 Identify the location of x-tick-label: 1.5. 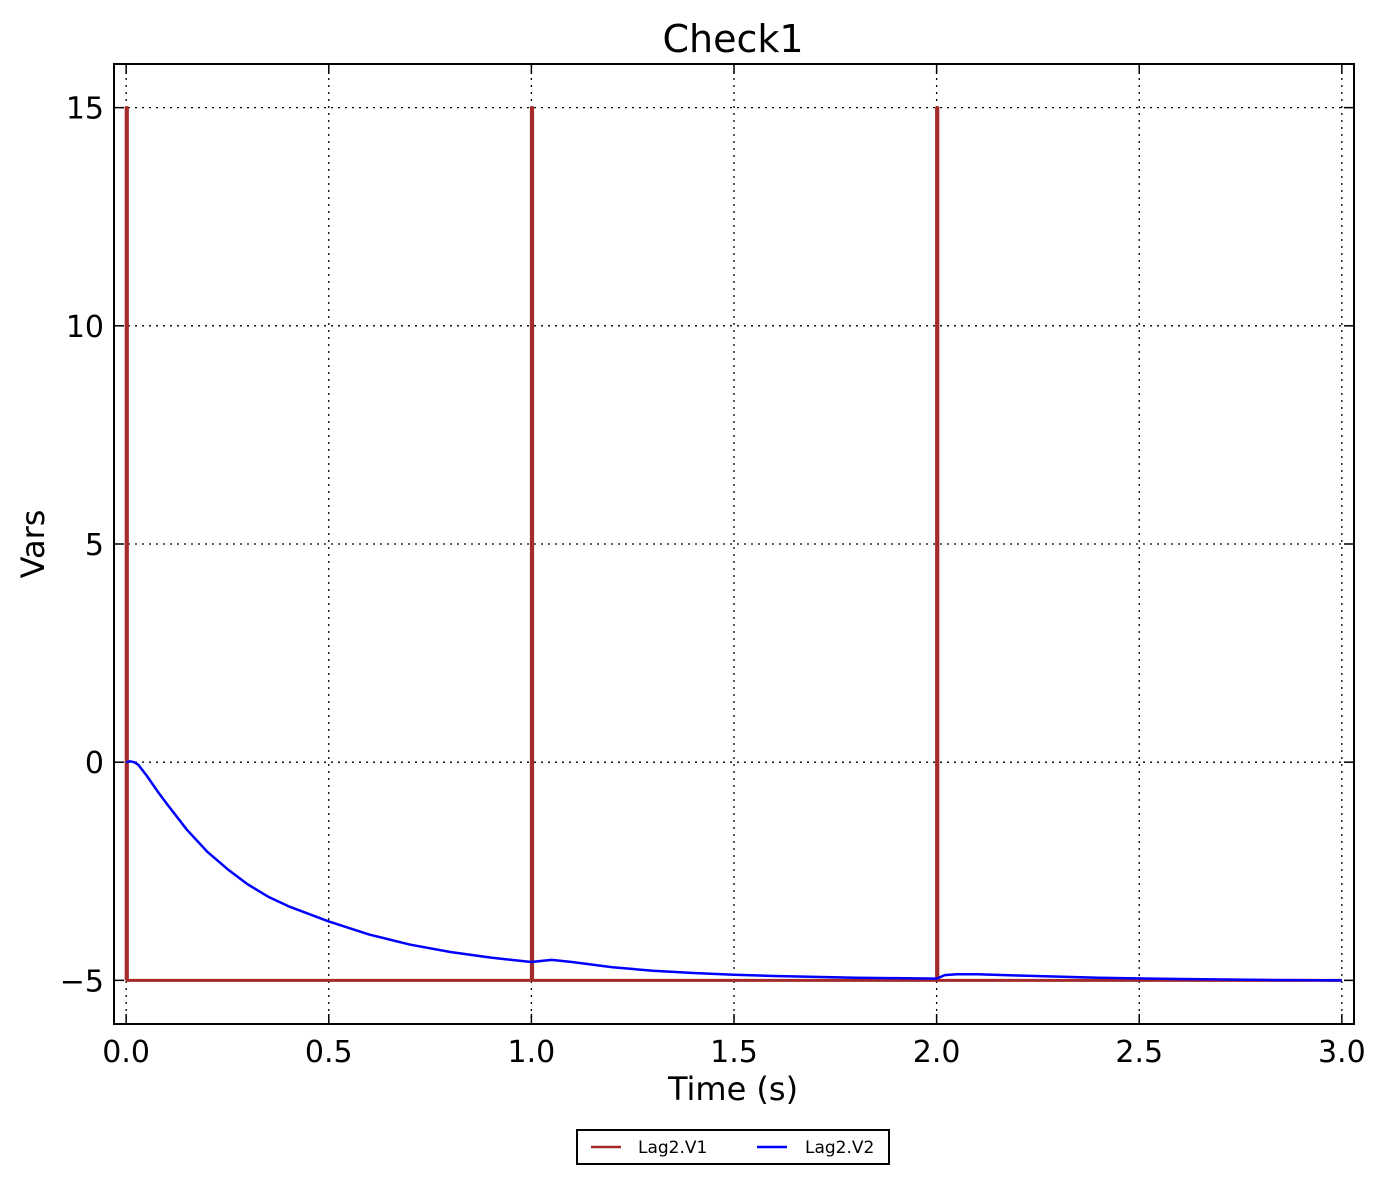
(734, 1052).